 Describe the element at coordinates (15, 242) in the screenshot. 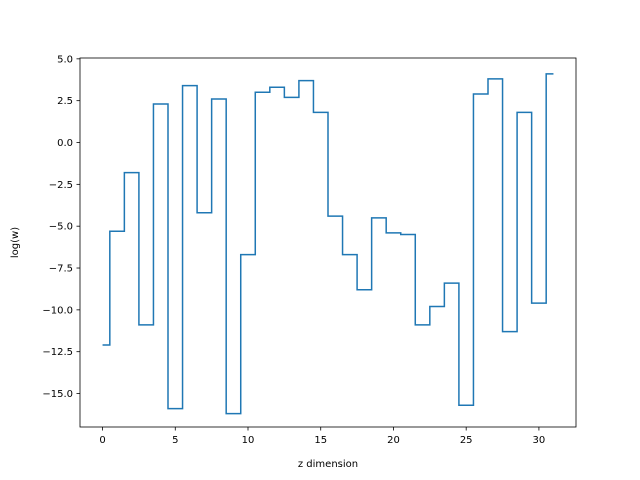

I see `y-axis-label: log(w)` at that location.